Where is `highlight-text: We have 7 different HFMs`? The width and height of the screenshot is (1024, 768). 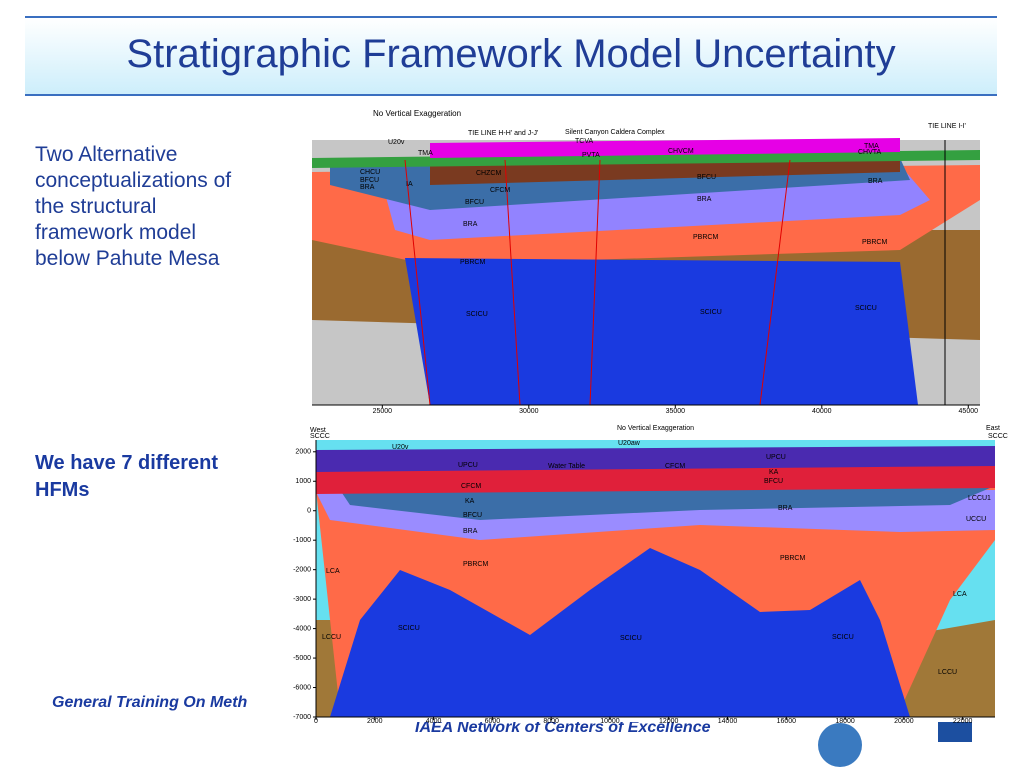
highlight-text: We have 7 different HFMs is located at coordinates (127, 476).